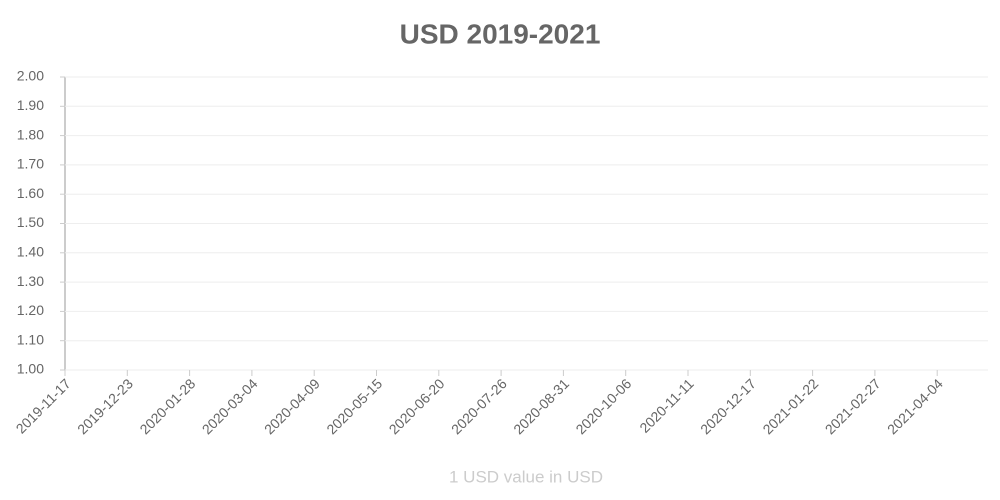  I want to click on x-axis-label: 1 USD value in USD, so click(526, 476).